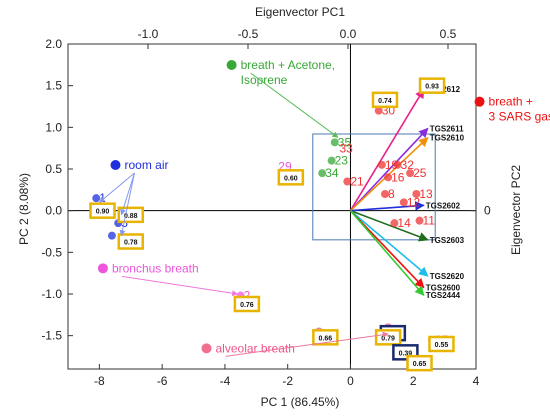 This screenshot has width=550, height=419. I want to click on x-tick-label: -2, so click(287, 381).